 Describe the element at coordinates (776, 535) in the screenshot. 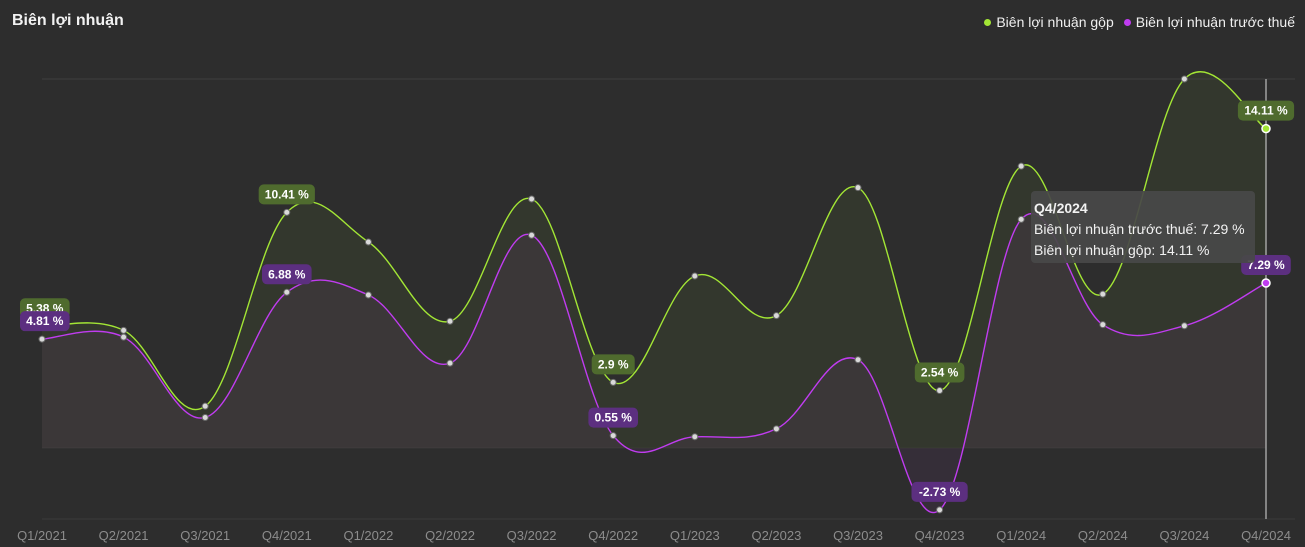

I see `x-tick-label: Q2/2023` at that location.